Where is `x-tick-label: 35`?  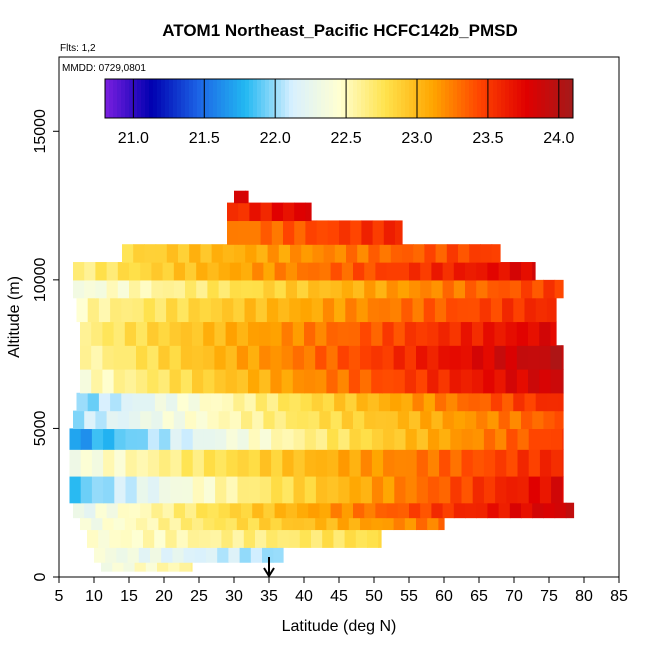
x-tick-label: 35 is located at coordinates (269, 596).